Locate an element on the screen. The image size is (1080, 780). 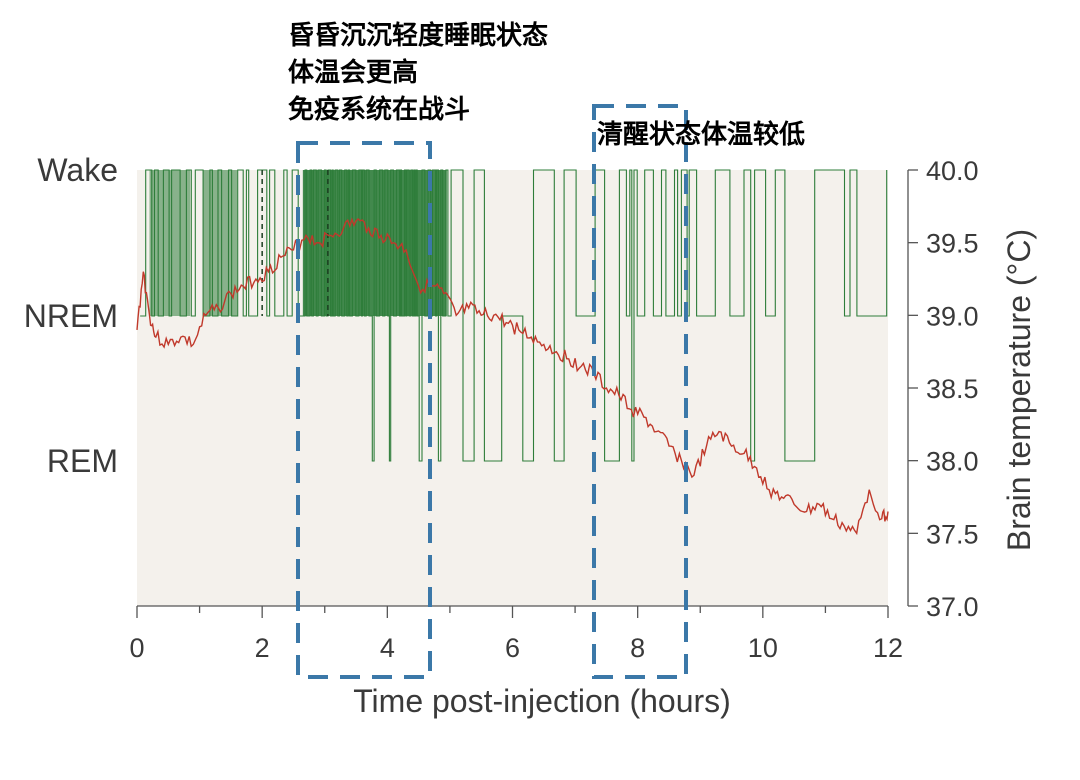
y-tick-label: 38.5 is located at coordinates (952, 389).